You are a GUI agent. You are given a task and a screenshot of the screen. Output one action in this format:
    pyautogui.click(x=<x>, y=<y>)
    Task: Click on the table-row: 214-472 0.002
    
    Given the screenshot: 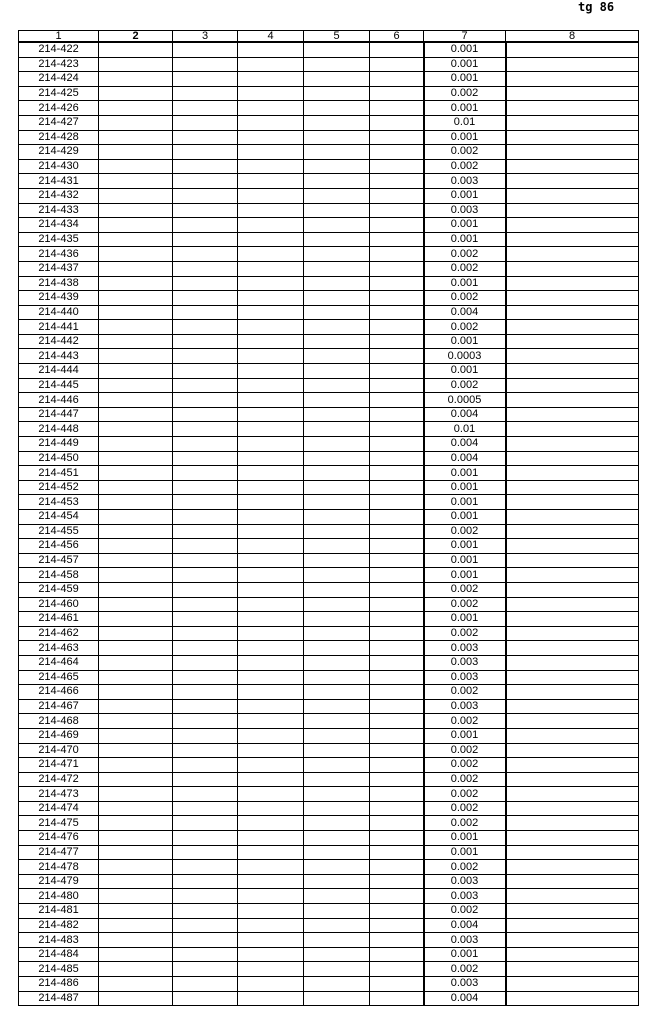 What is the action you would take?
    pyautogui.click(x=328, y=779)
    